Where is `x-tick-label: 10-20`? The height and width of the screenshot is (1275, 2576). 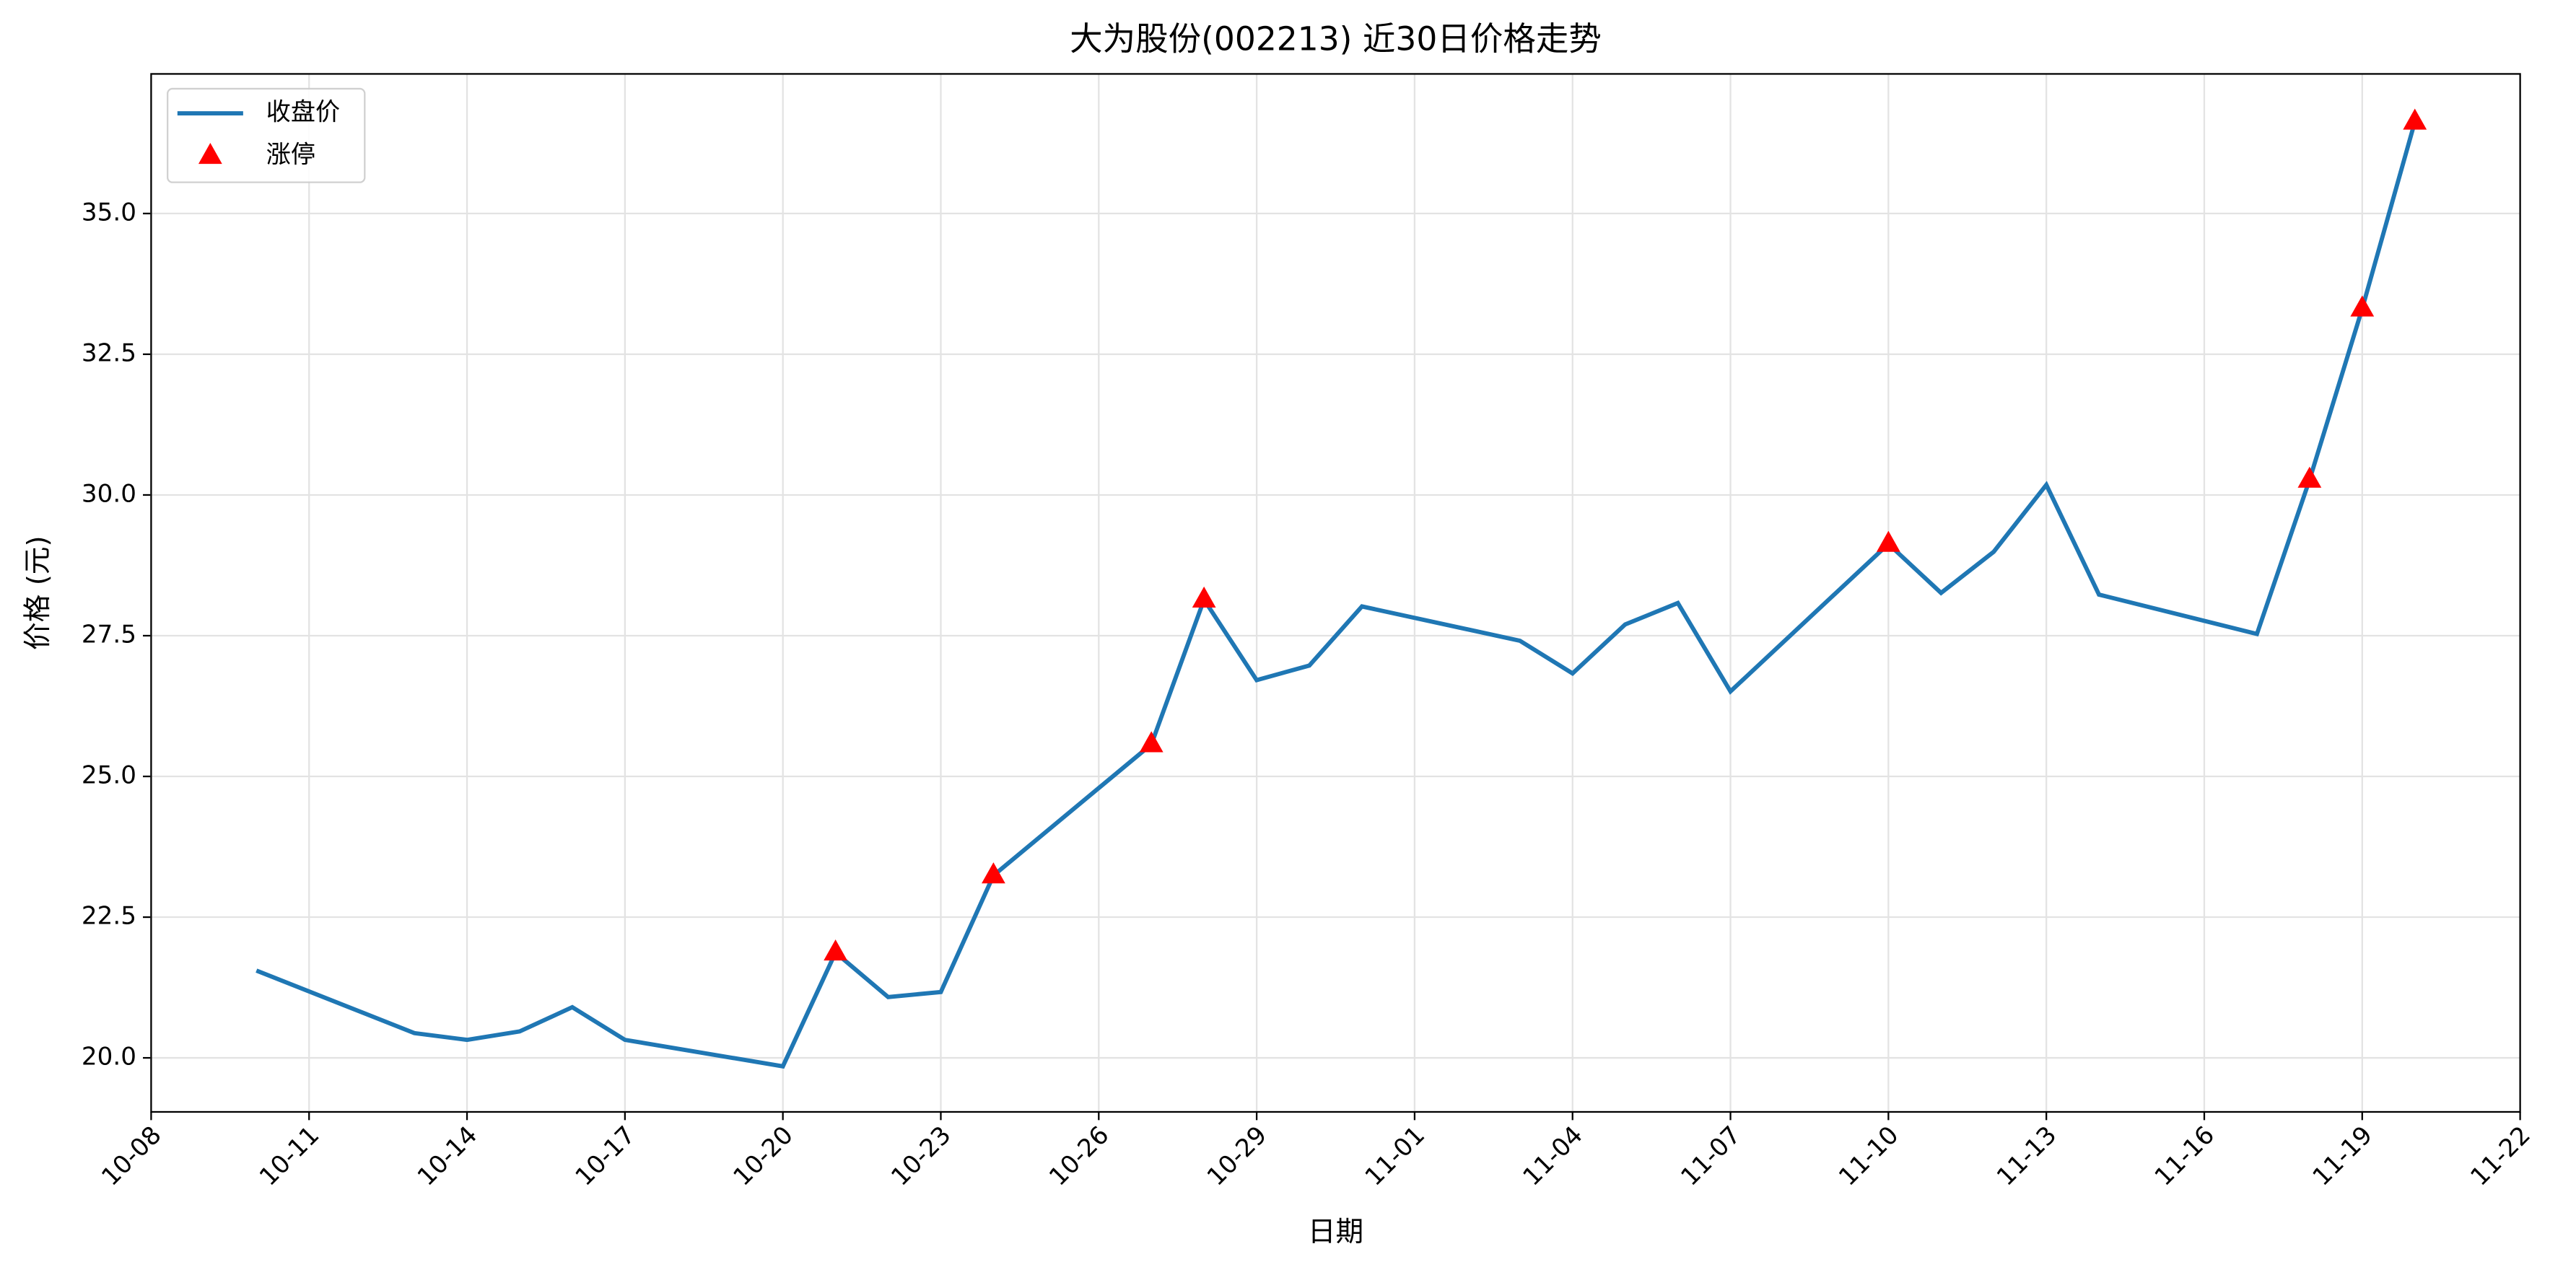
x-tick-label: 10-20 is located at coordinates (763, 1156).